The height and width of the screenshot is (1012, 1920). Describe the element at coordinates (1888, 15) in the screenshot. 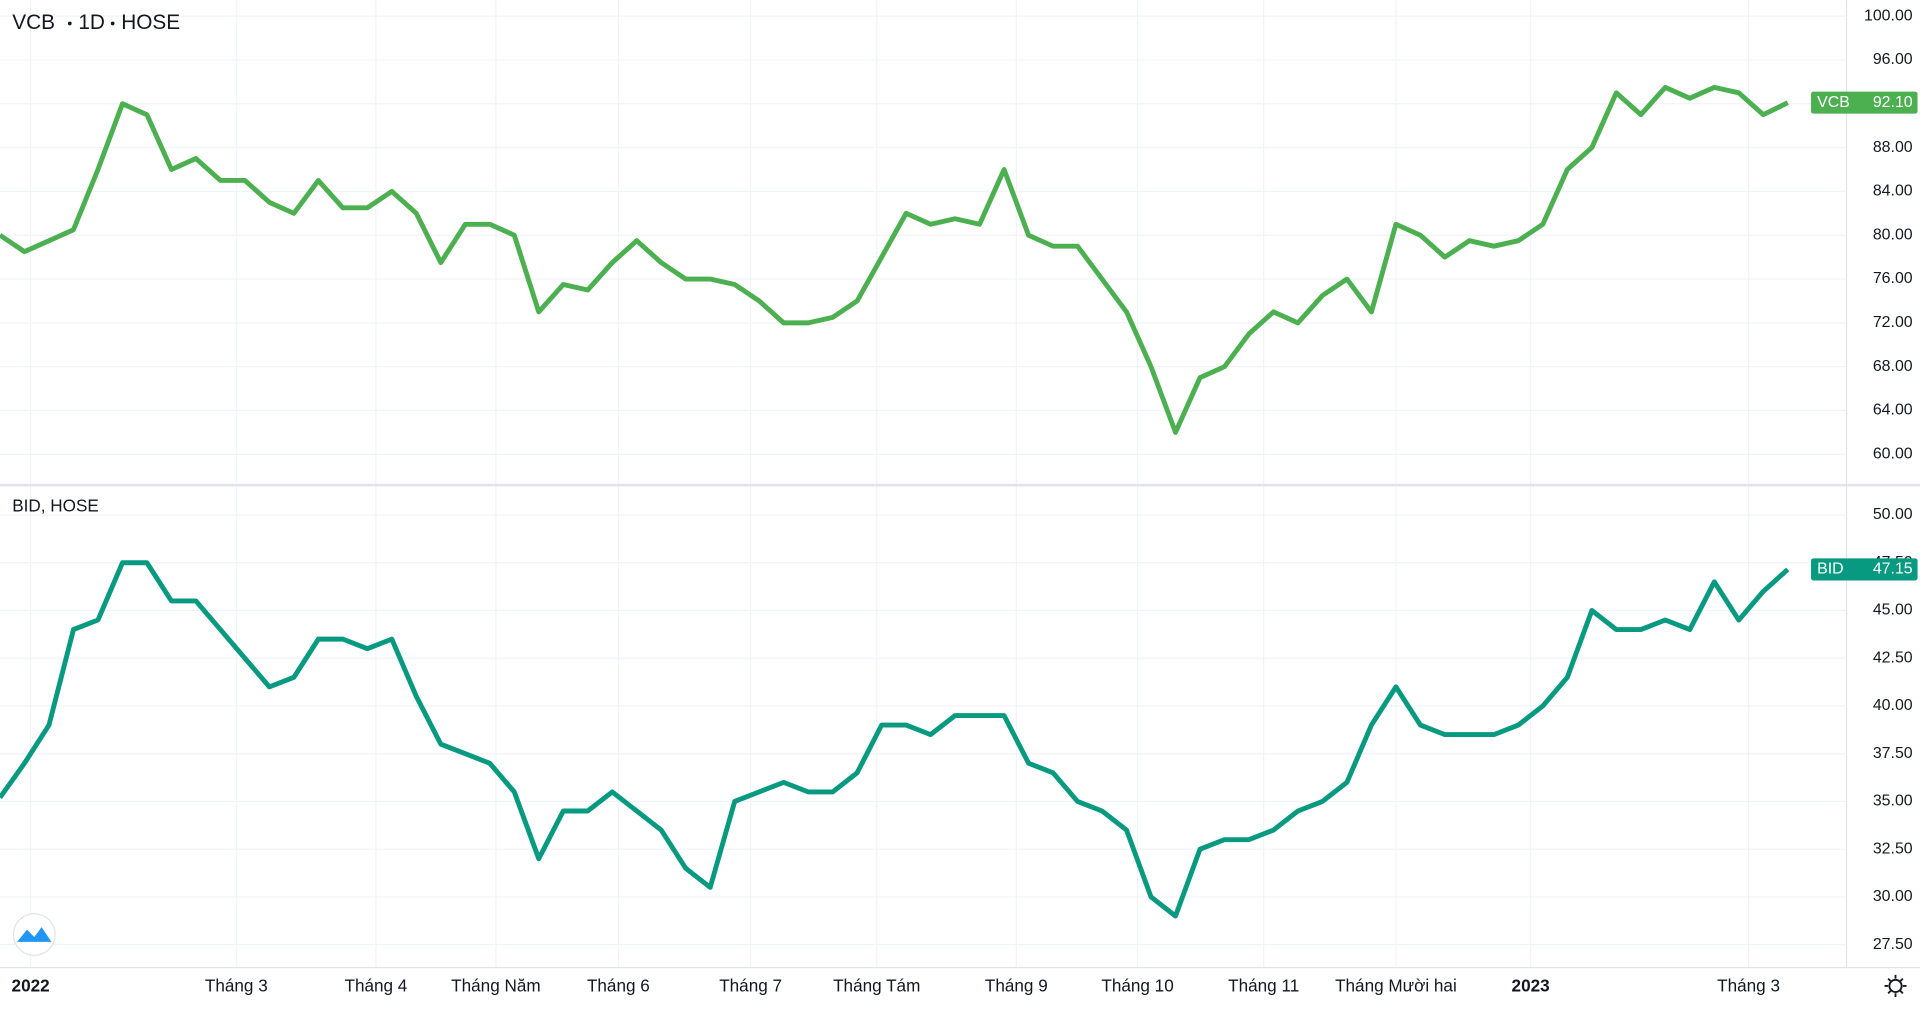

I see `price-tick-label: 100.00` at that location.